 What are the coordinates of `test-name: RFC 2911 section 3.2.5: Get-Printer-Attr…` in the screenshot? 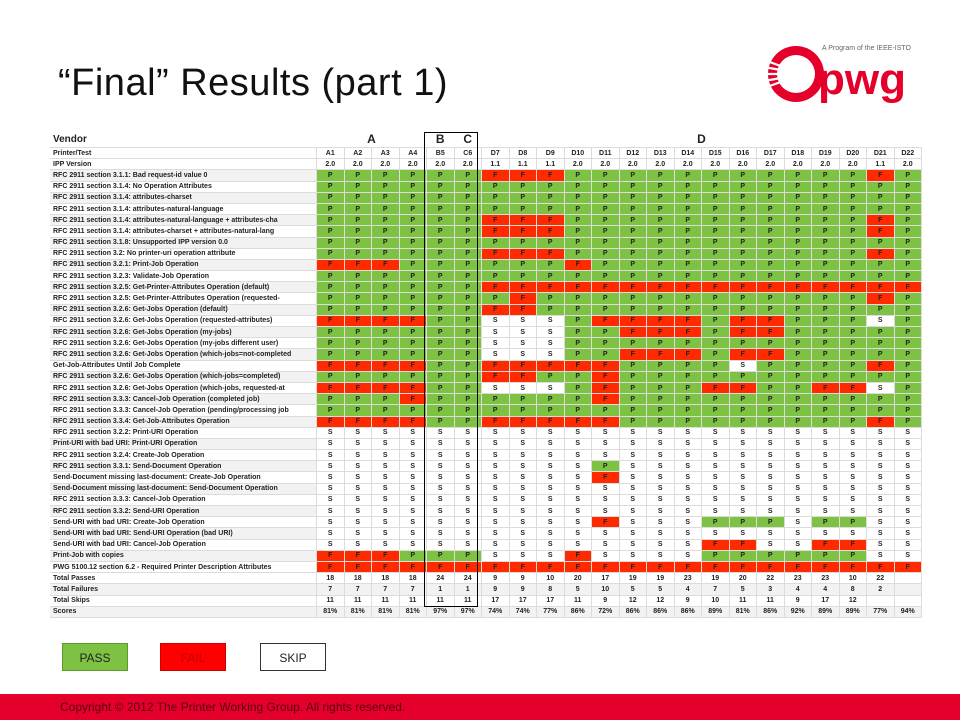 It's located at (183, 298).